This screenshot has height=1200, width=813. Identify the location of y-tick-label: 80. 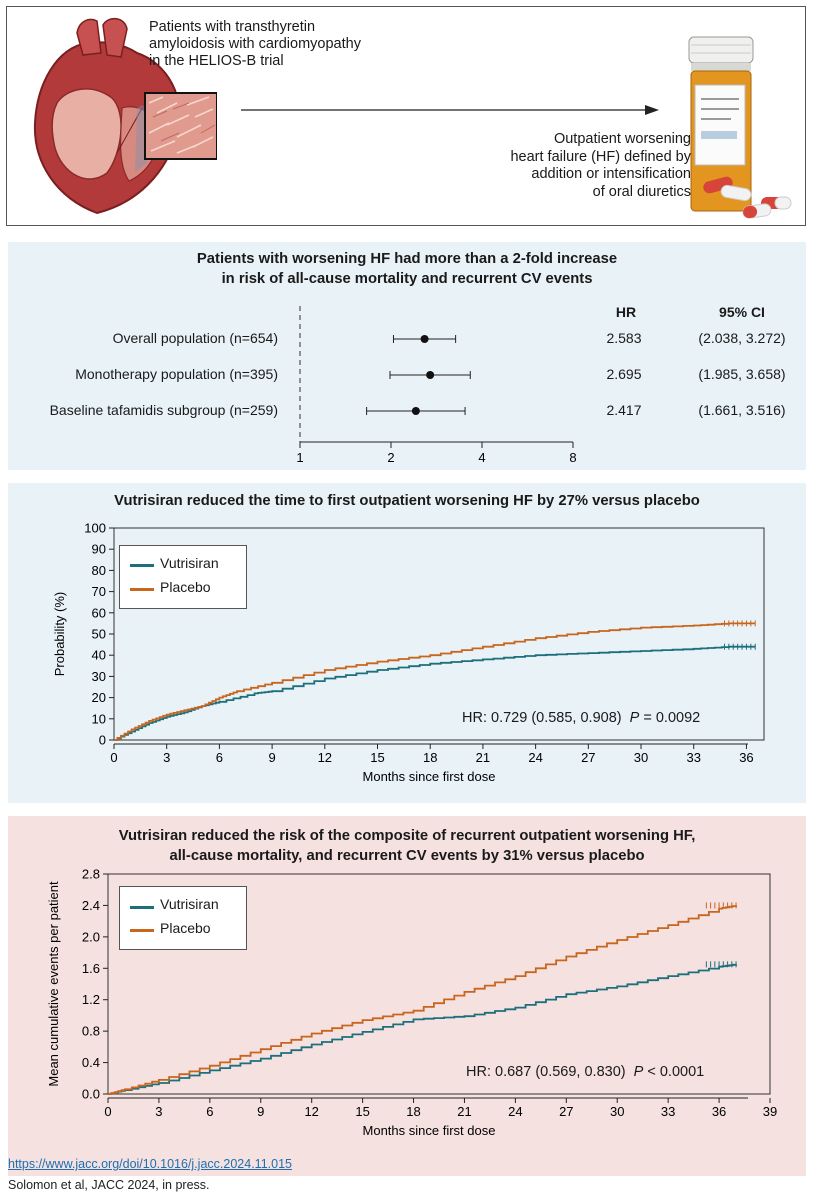
(99, 570).